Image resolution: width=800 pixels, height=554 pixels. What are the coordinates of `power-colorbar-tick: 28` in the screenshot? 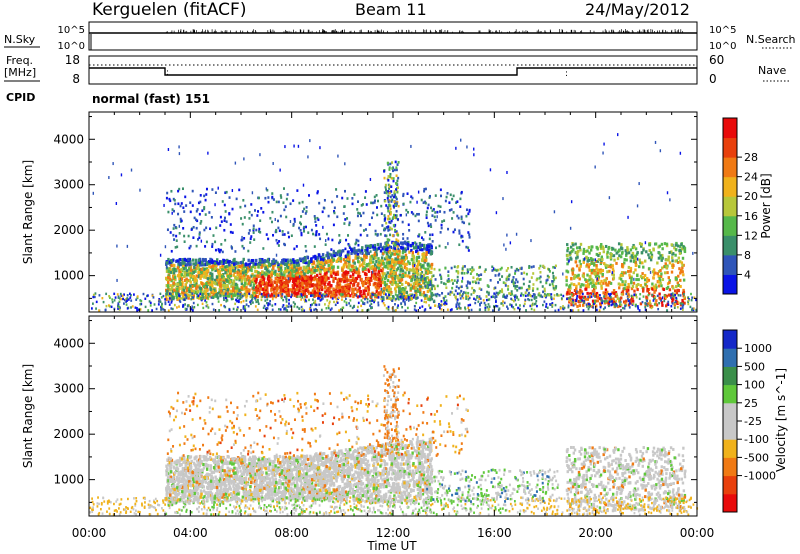 It's located at (751, 157).